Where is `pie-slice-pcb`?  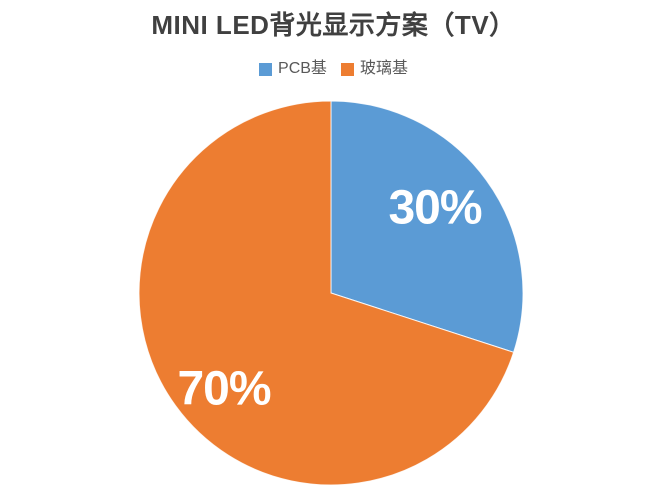
pie-slice-pcb is located at coordinates (427, 226).